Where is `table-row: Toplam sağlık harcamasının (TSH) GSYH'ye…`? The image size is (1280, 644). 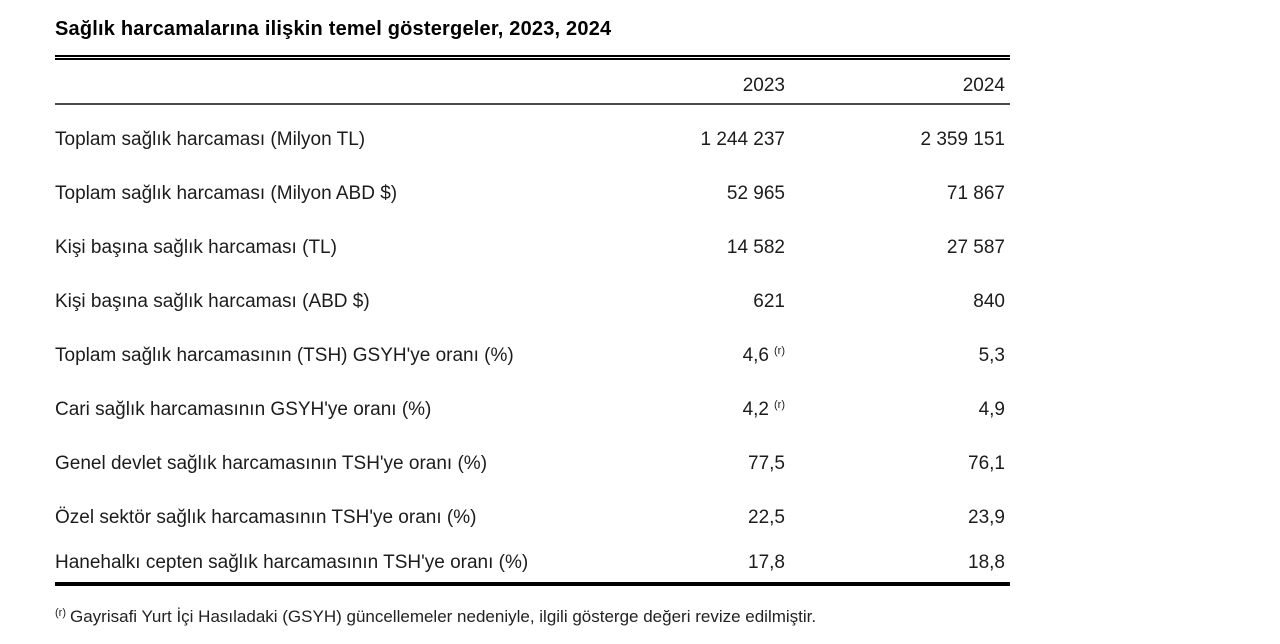
table-row: Toplam sağlık harcamasının (TSH) GSYH'ye… is located at coordinates (532, 348).